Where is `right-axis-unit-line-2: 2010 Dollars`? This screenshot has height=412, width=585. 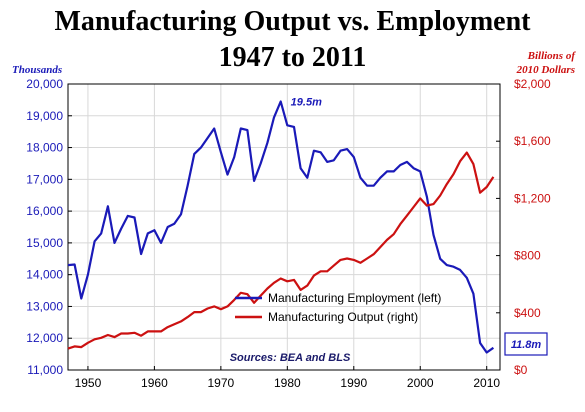
right-axis-unit-line-2: 2010 Dollars is located at coordinates (545, 70).